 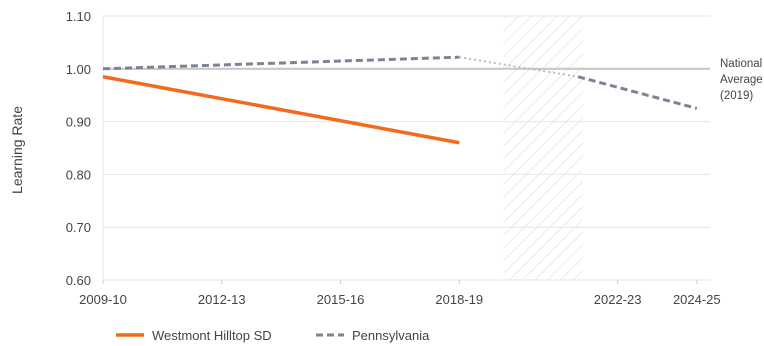 What do you see at coordinates (391, 335) in the screenshot?
I see `legend-label-pennsylvania: Pennsylvania` at bounding box center [391, 335].